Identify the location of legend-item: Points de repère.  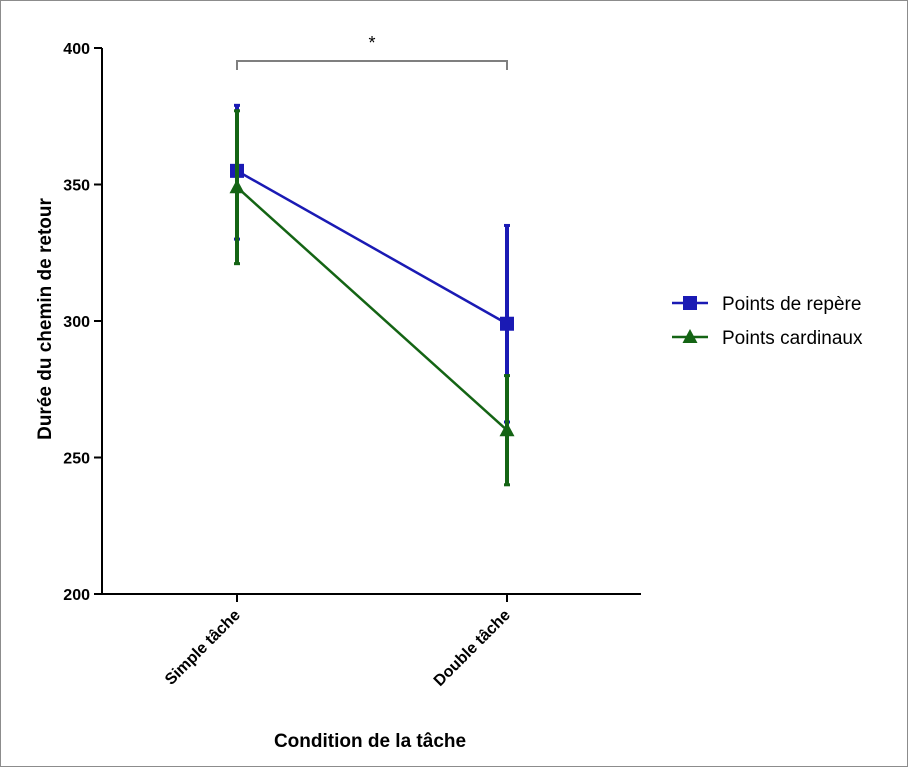
(766, 304).